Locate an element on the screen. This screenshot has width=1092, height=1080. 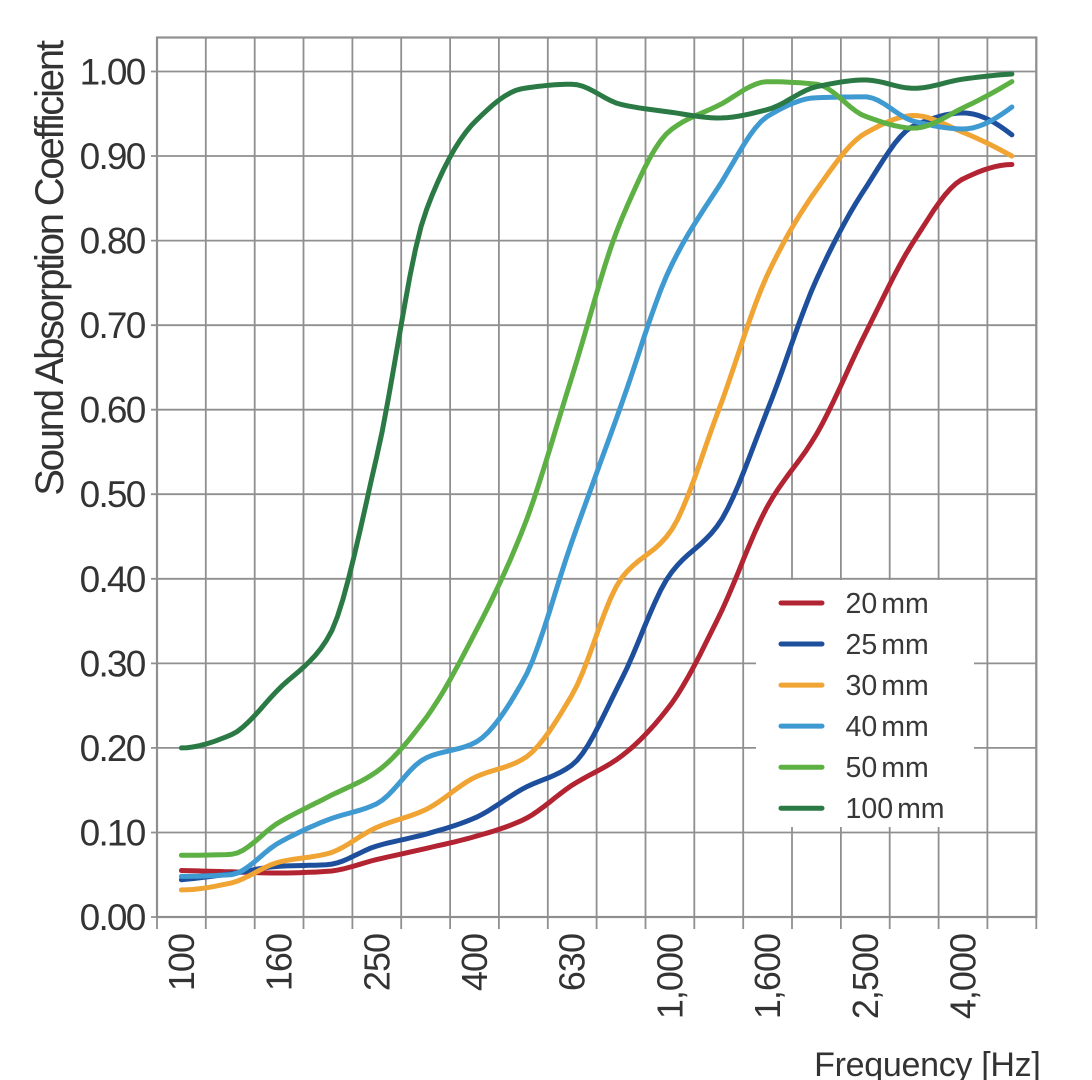
svg-text: 1.00 is located at coordinates (113, 72).